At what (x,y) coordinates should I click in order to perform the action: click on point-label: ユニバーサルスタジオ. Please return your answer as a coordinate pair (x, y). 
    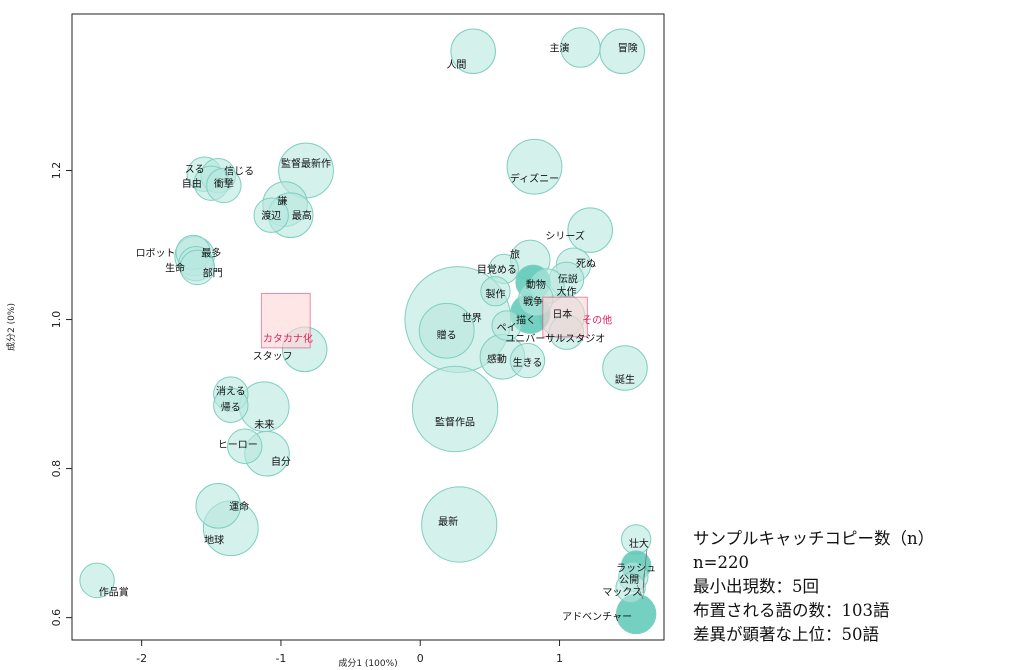
    Looking at the image, I should click on (555, 339).